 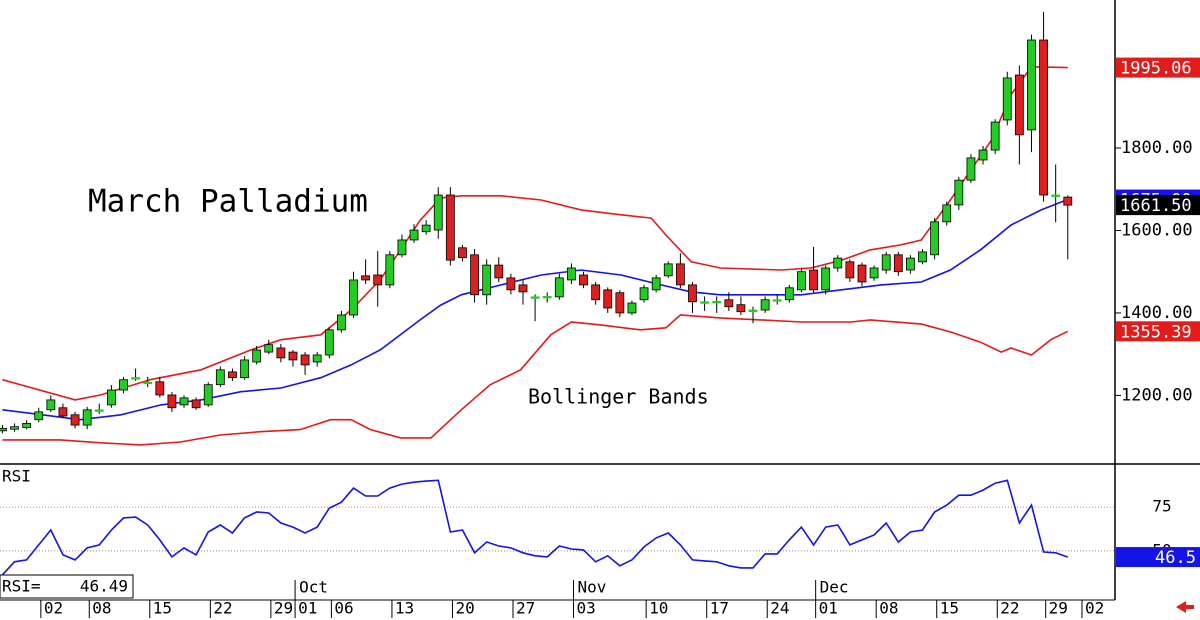 I want to click on month-label: Oct, so click(x=313, y=587).